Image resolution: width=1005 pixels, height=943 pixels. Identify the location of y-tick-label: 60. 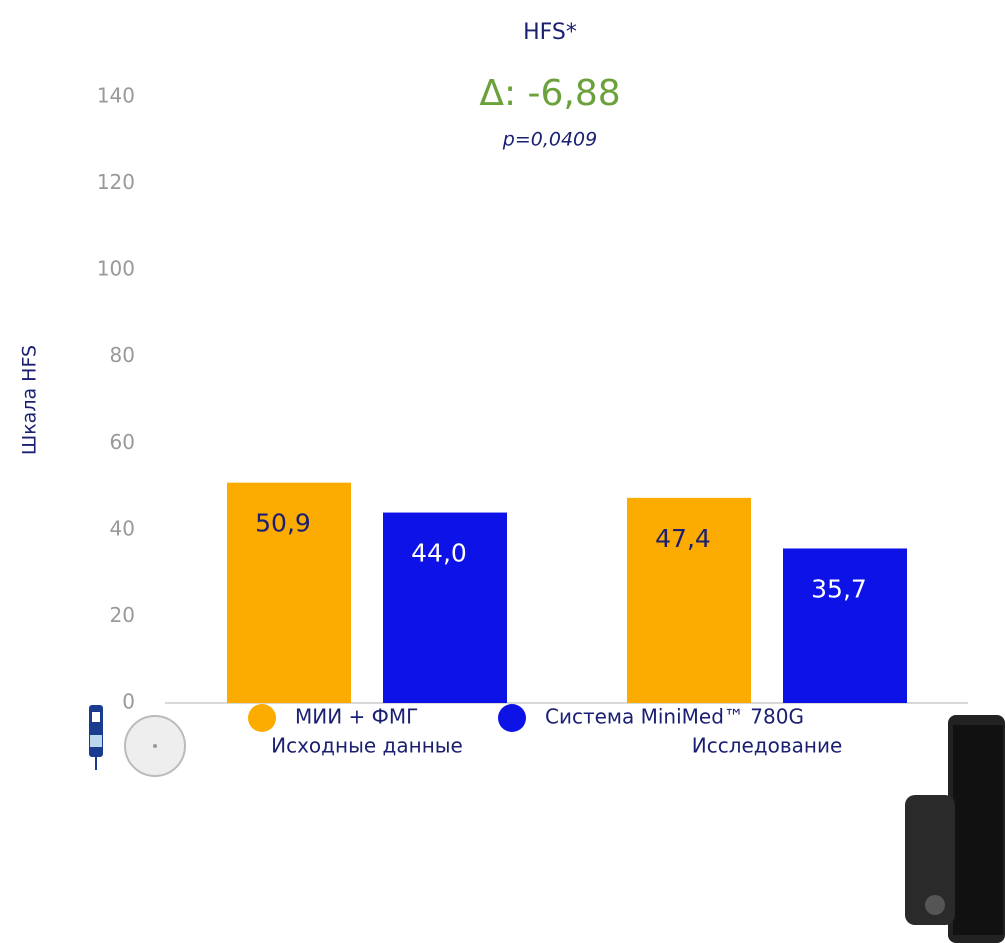
(122, 442).